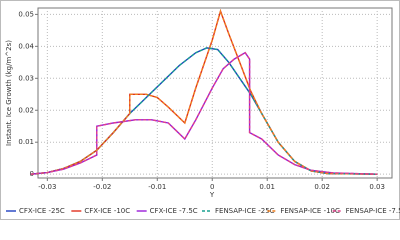 This screenshot has height=240, width=400. Describe the element at coordinates (26, 142) in the screenshot. I see `y-tick-label: 0.01` at that location.